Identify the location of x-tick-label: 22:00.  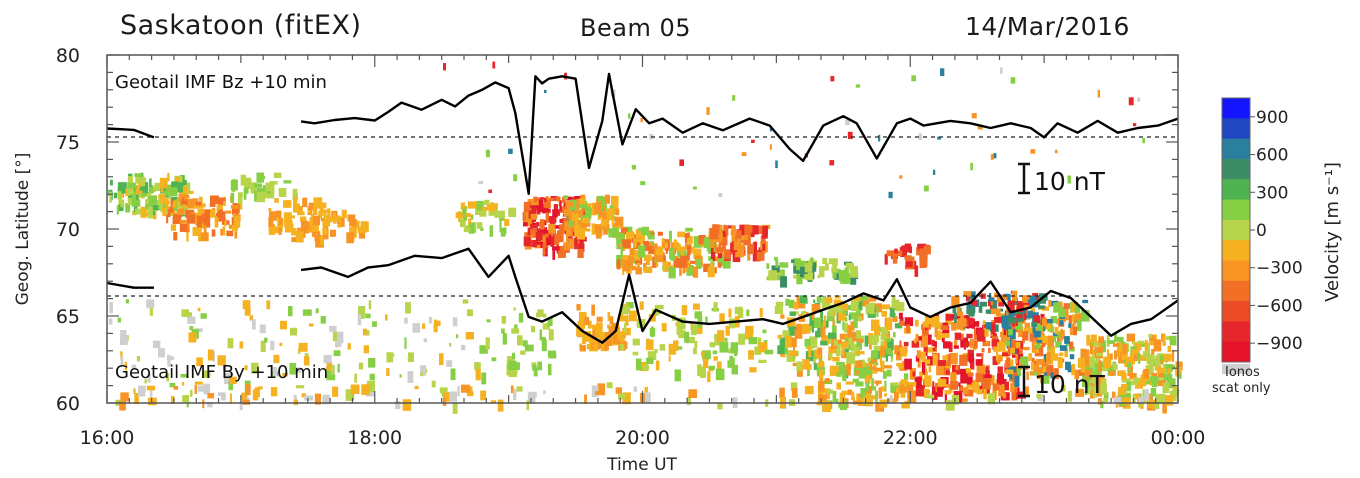
(910, 438).